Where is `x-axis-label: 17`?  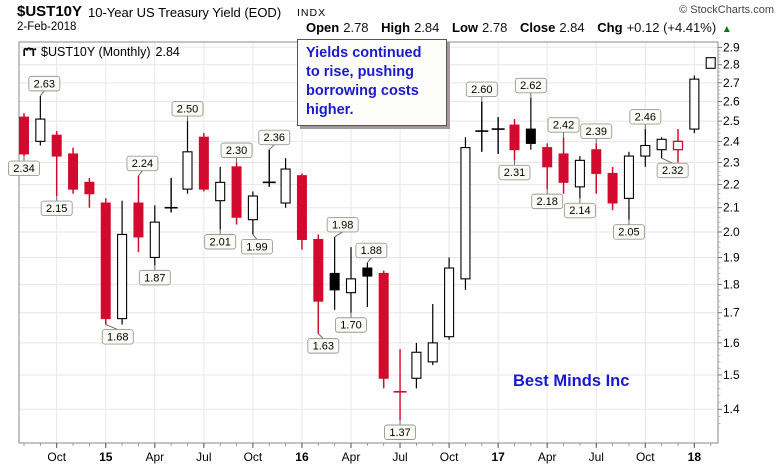
x-axis-label: 17 is located at coordinates (498, 457).